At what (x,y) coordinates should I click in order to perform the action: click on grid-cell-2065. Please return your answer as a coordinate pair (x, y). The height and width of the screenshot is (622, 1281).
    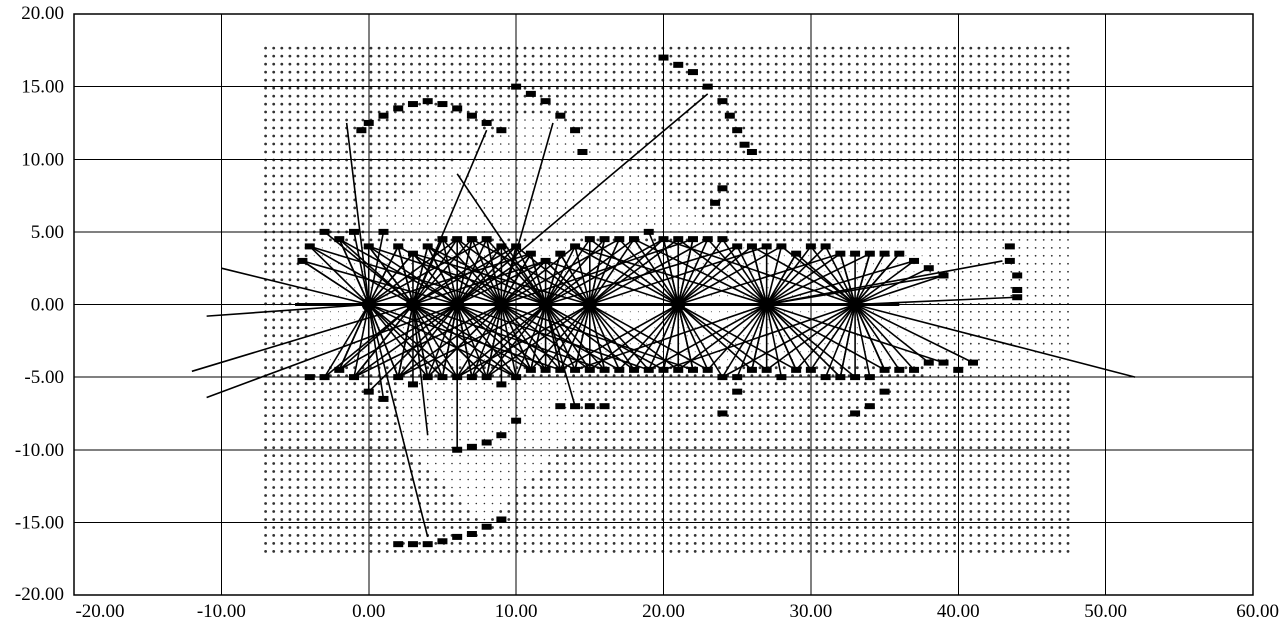
    Looking at the image, I should click on (525, 415).